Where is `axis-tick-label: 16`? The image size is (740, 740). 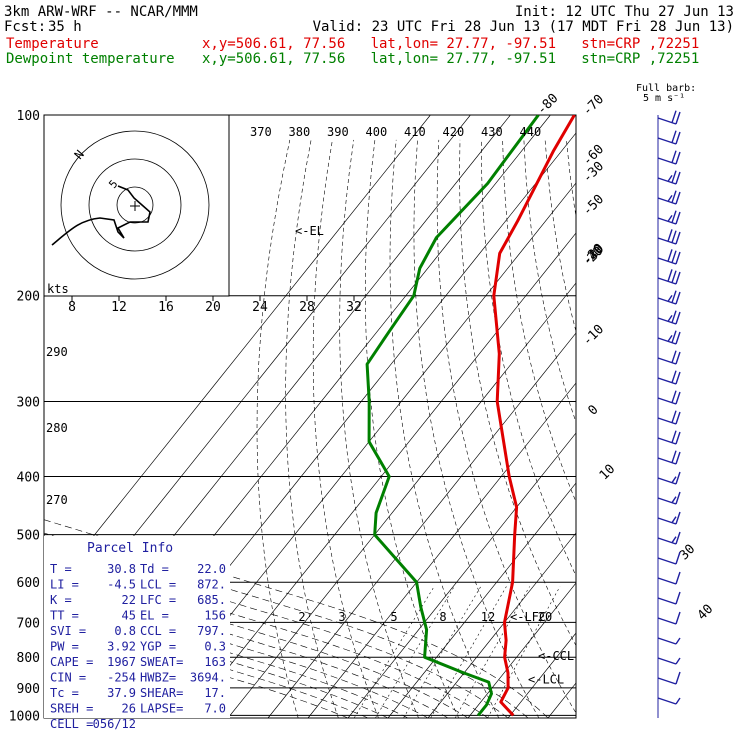
axis-tick-label: 16 is located at coordinates (166, 307).